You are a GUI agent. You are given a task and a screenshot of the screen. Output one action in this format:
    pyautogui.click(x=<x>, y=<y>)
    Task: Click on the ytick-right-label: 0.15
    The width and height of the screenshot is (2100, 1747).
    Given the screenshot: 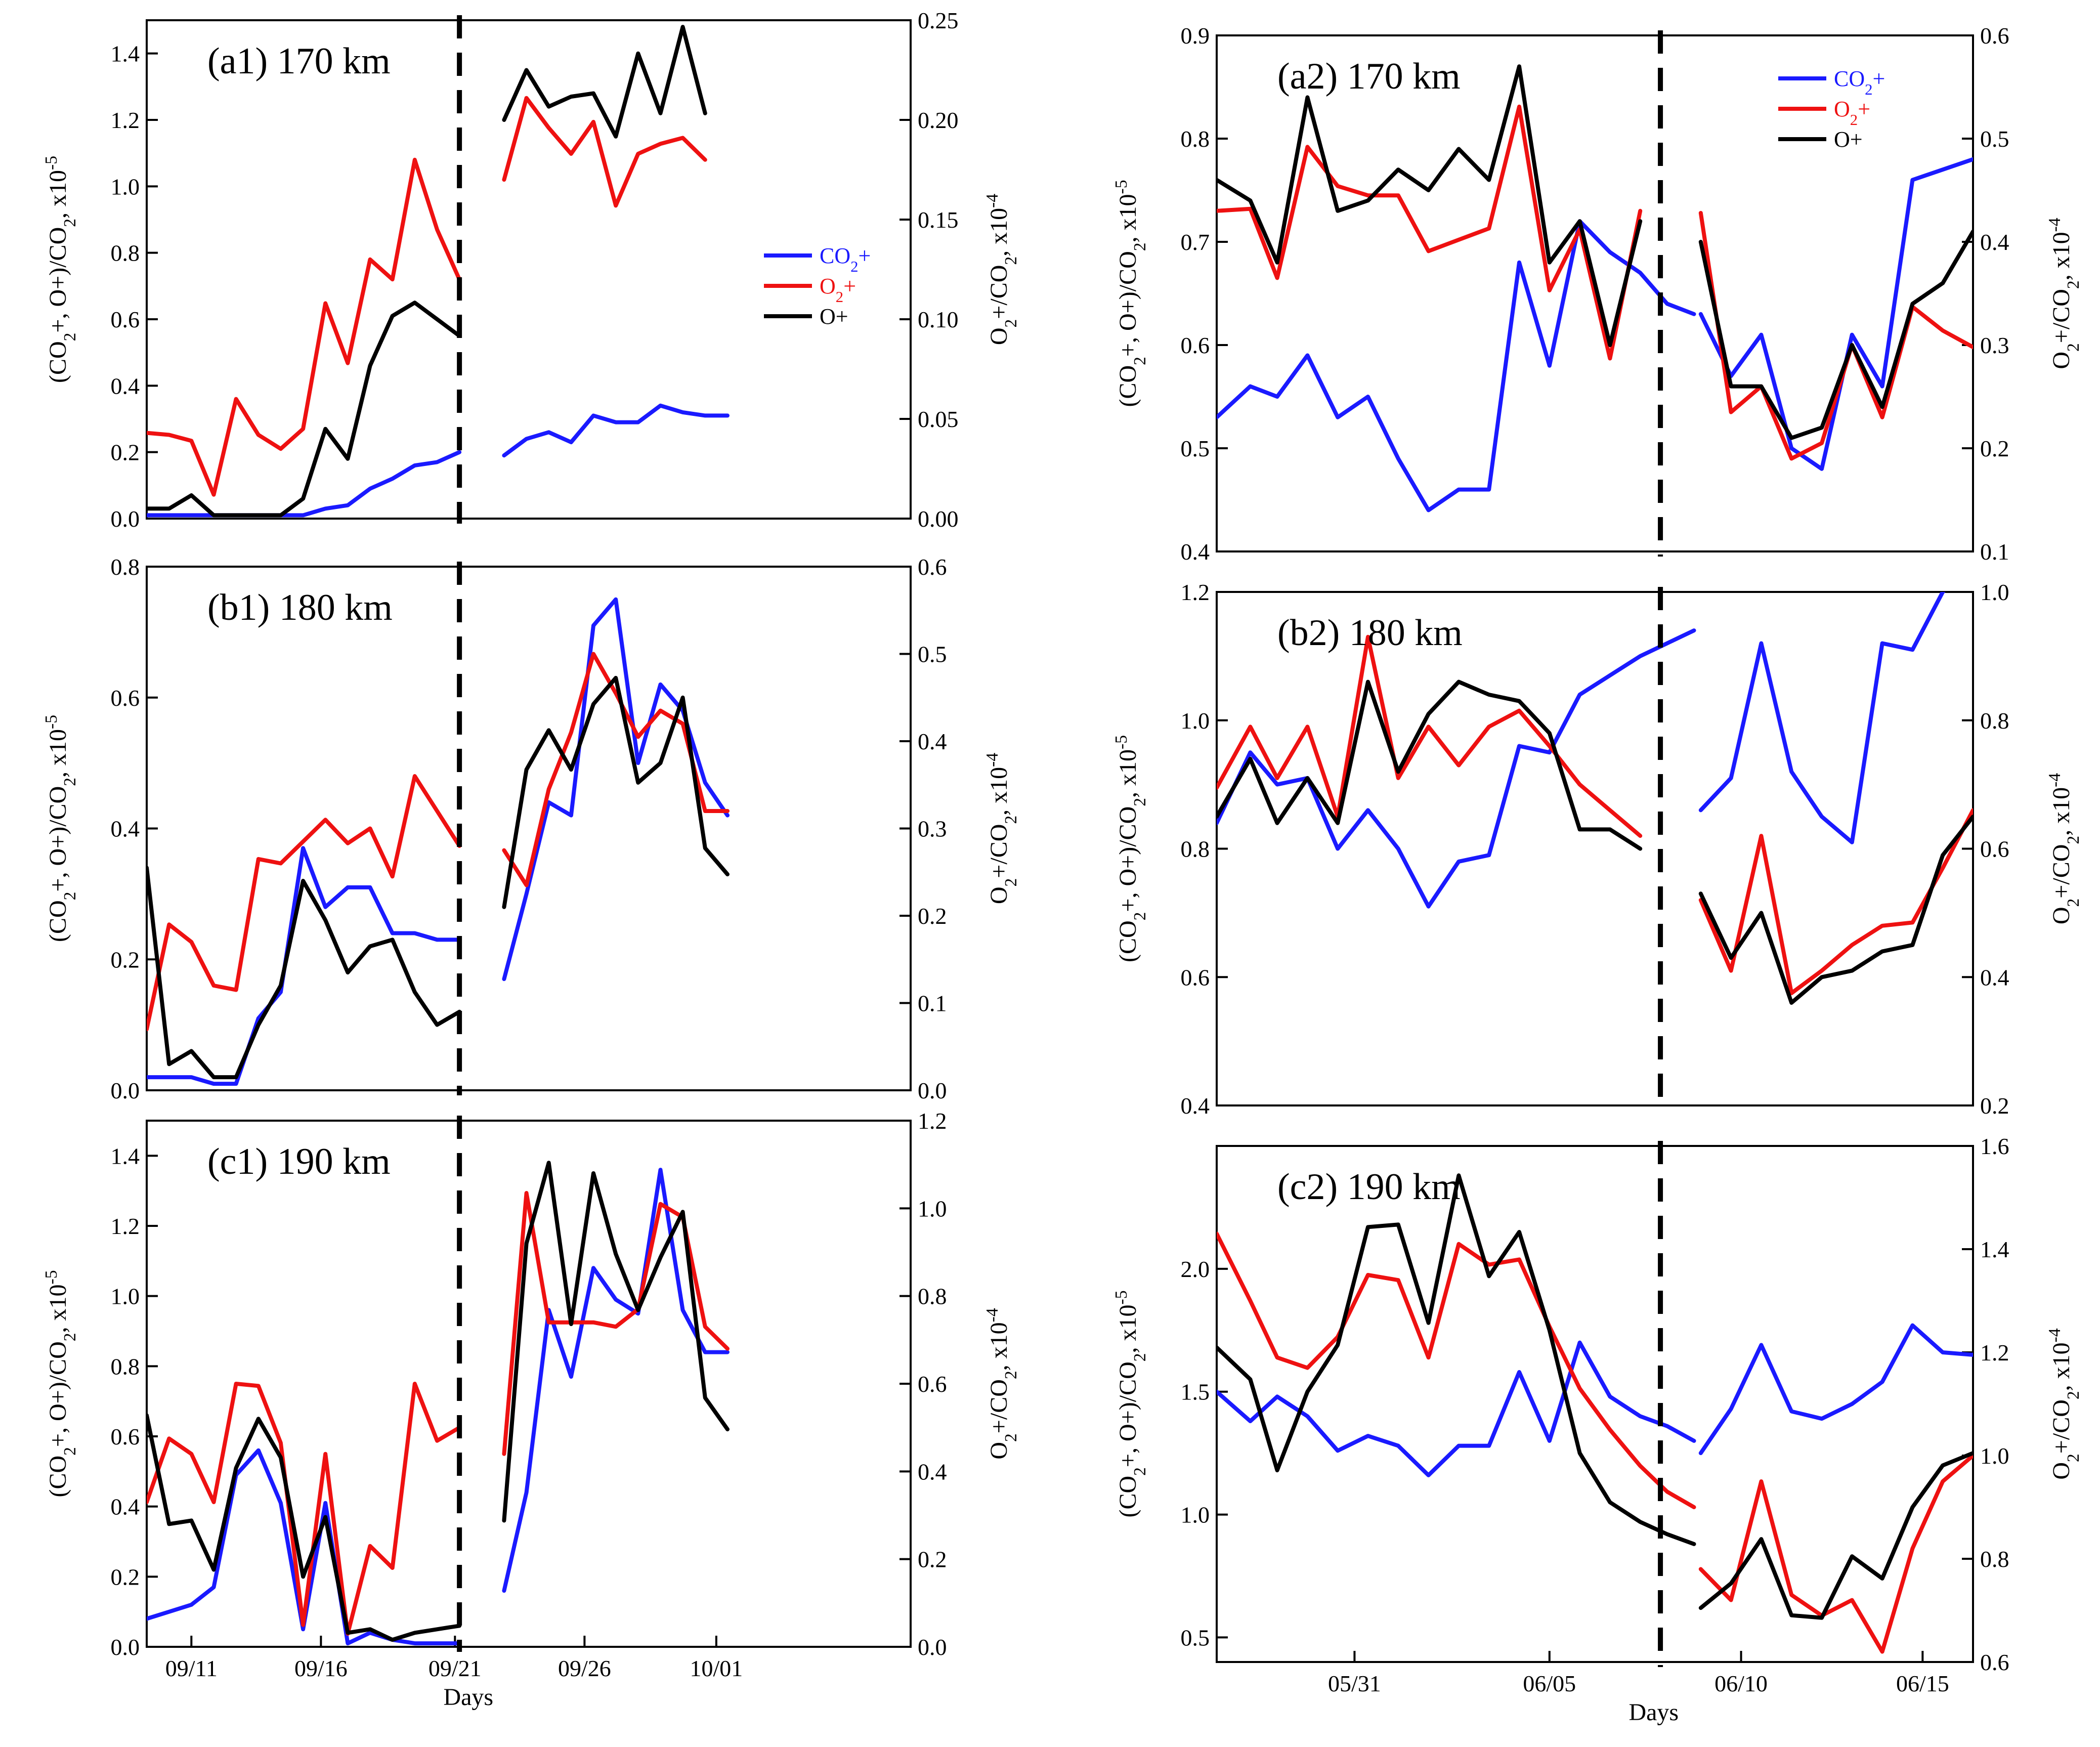 What is the action you would take?
    pyautogui.click(x=938, y=220)
    